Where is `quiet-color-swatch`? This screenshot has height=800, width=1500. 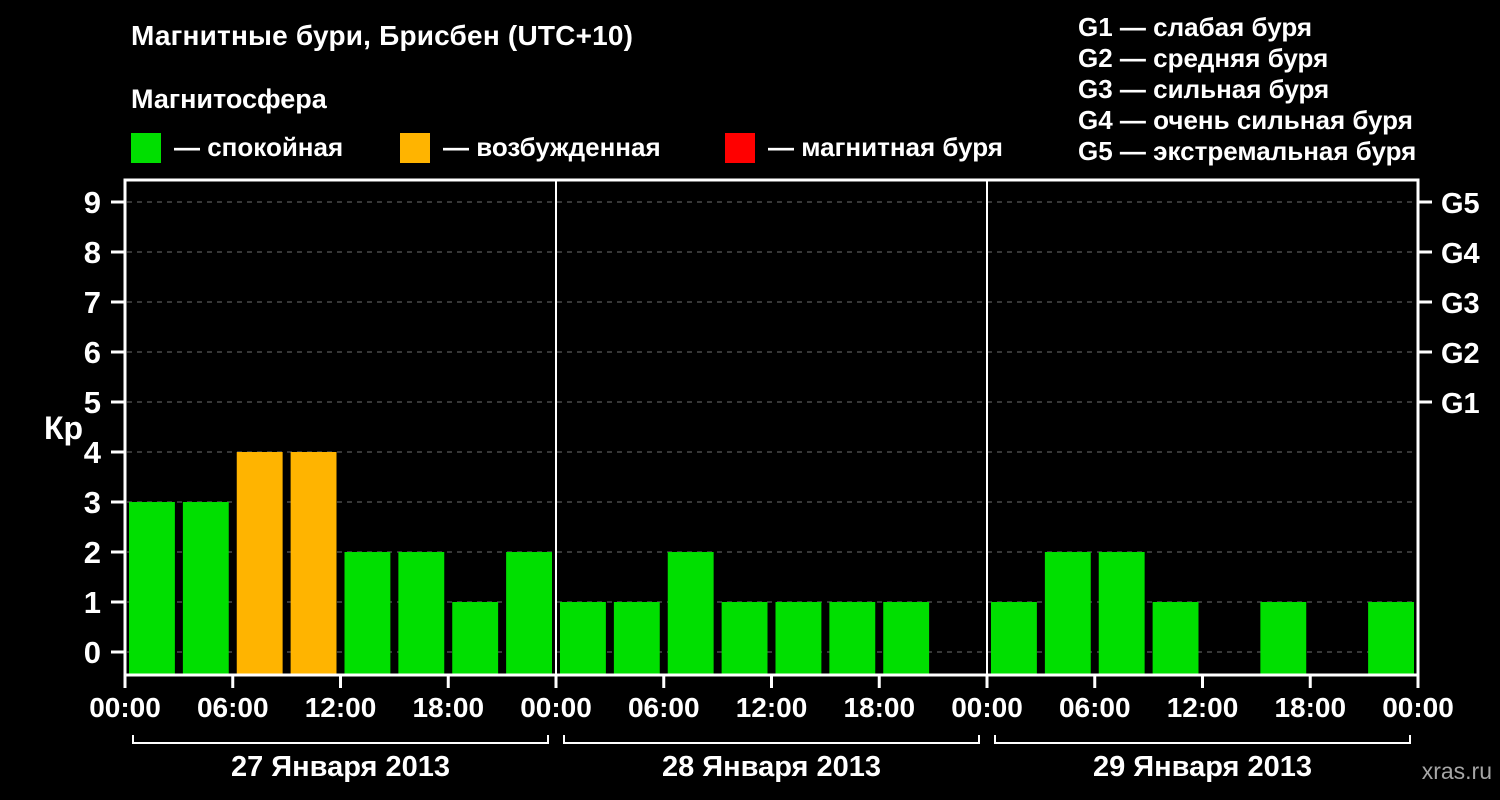
quiet-color-swatch is located at coordinates (146, 147).